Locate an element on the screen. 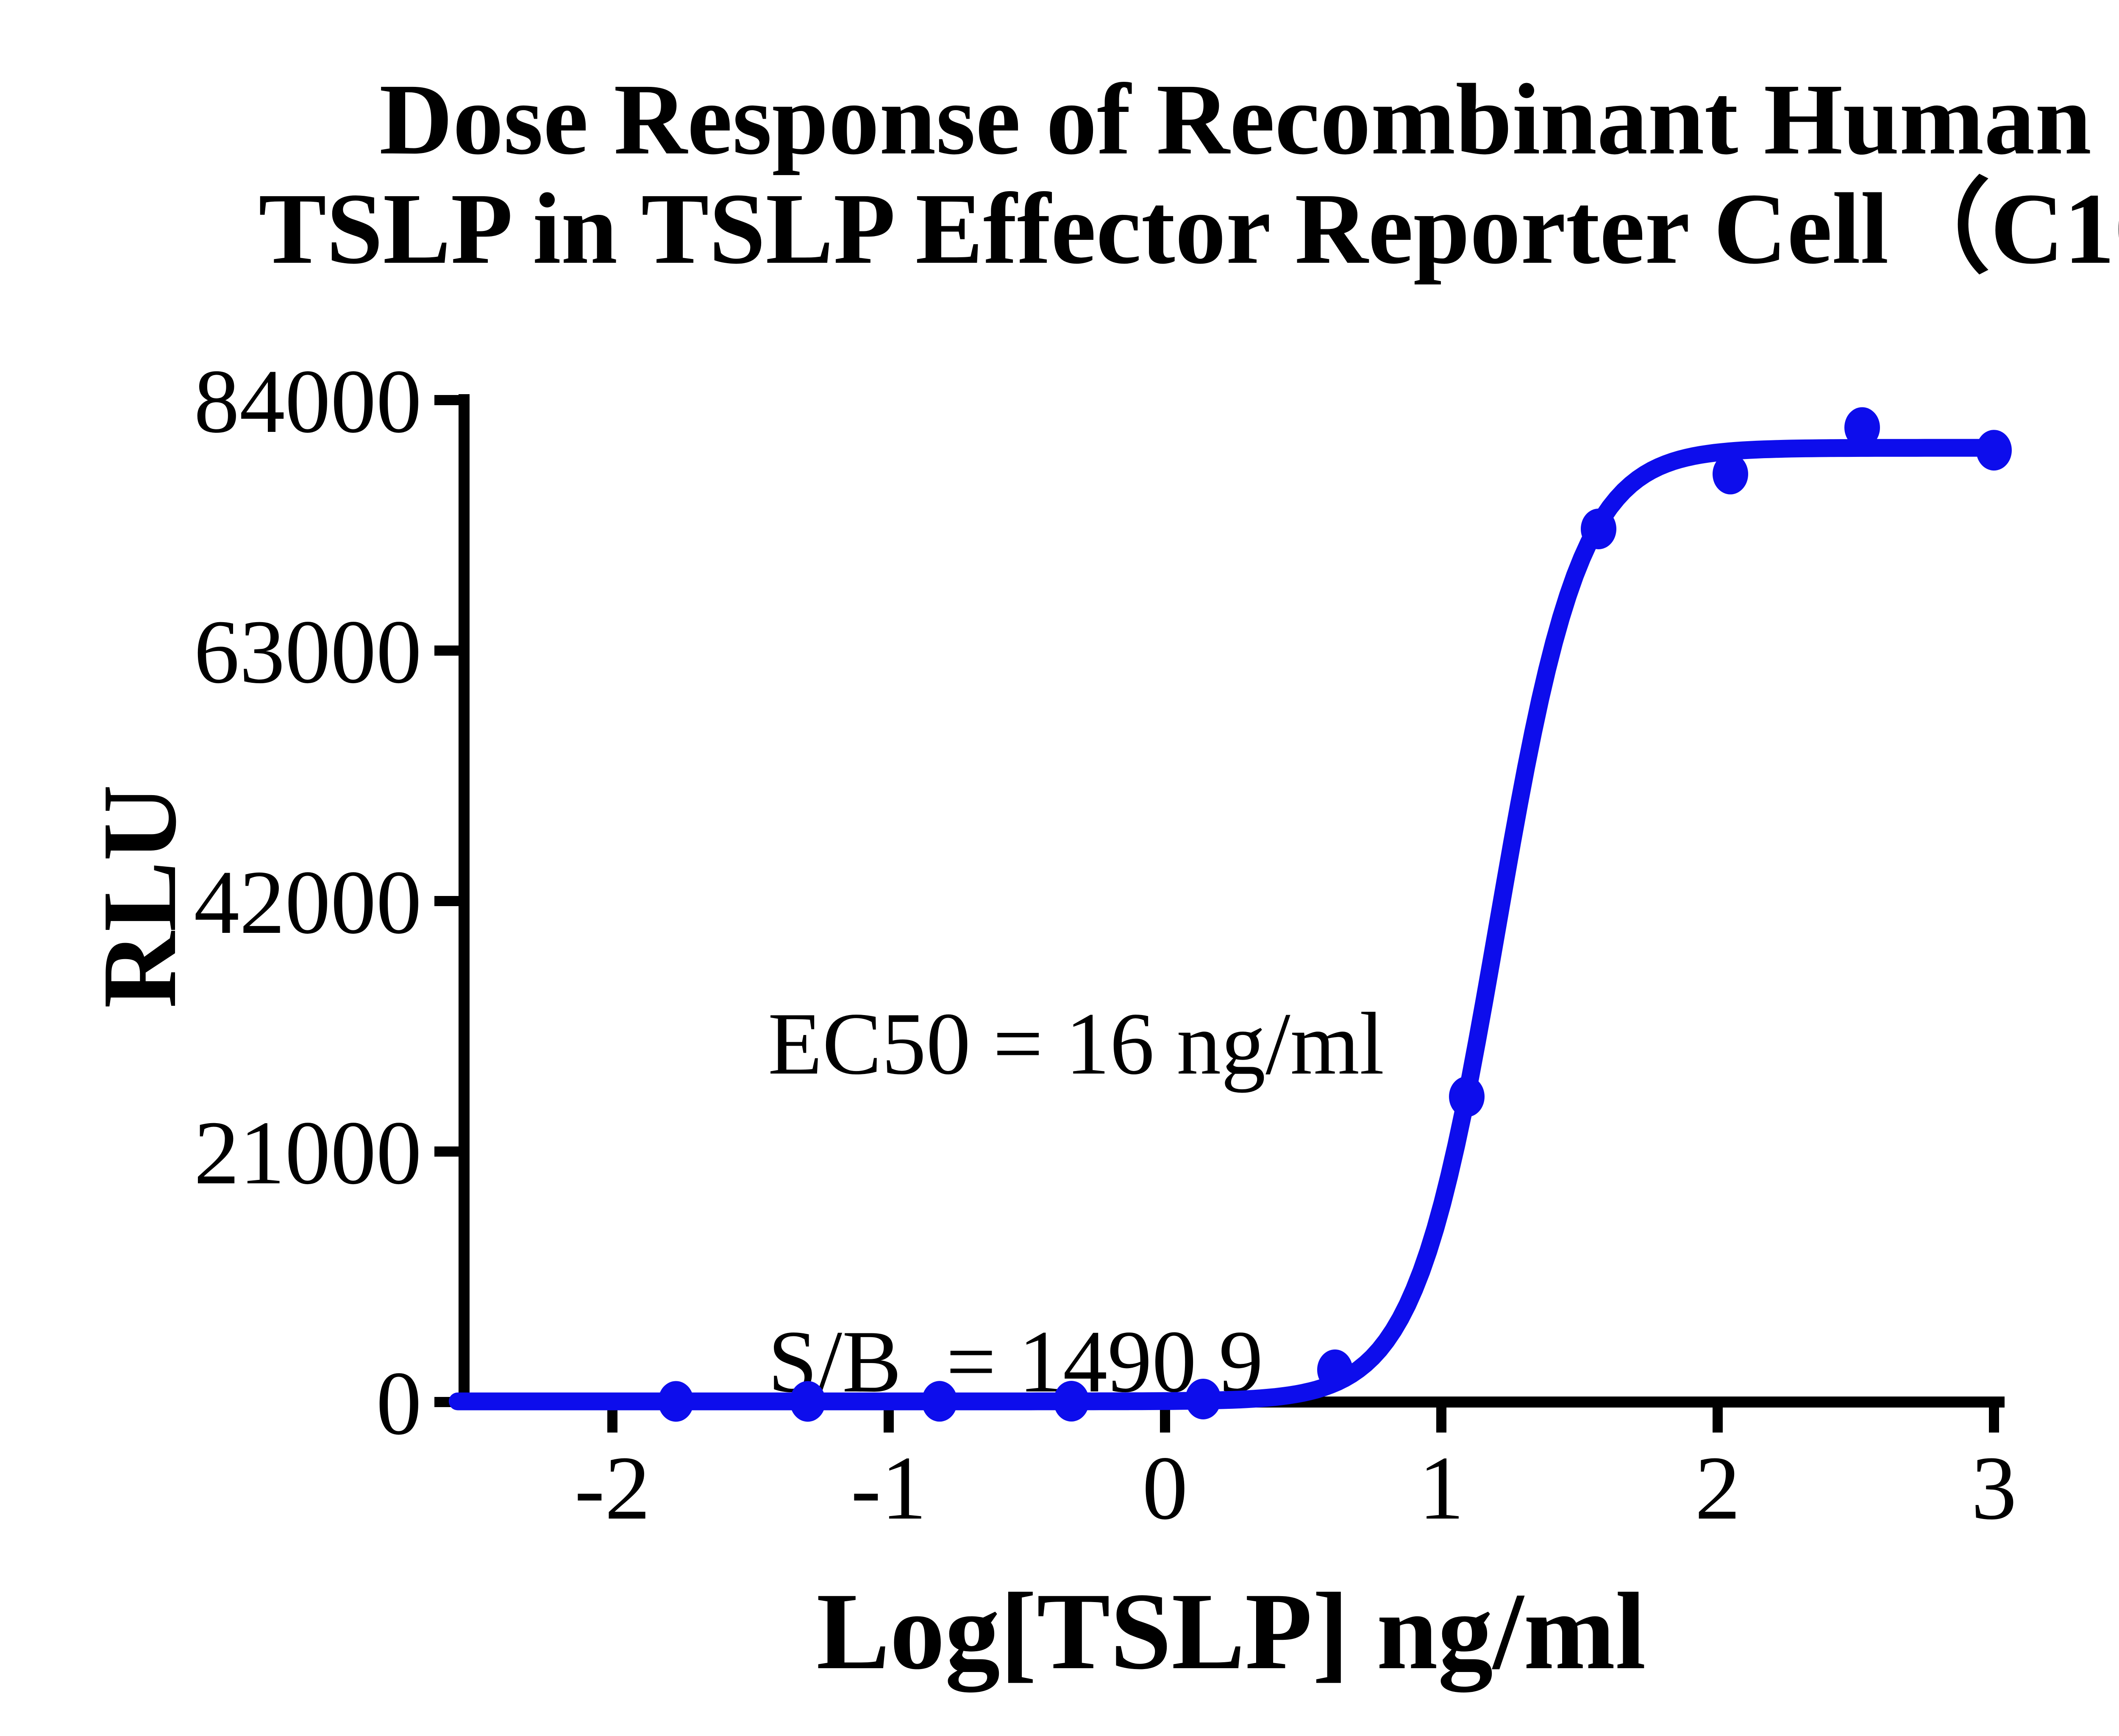 The height and width of the screenshot is (1736, 2119). ec50-annotation: EC50 = 16 ng/ml is located at coordinates (1076, 1044).